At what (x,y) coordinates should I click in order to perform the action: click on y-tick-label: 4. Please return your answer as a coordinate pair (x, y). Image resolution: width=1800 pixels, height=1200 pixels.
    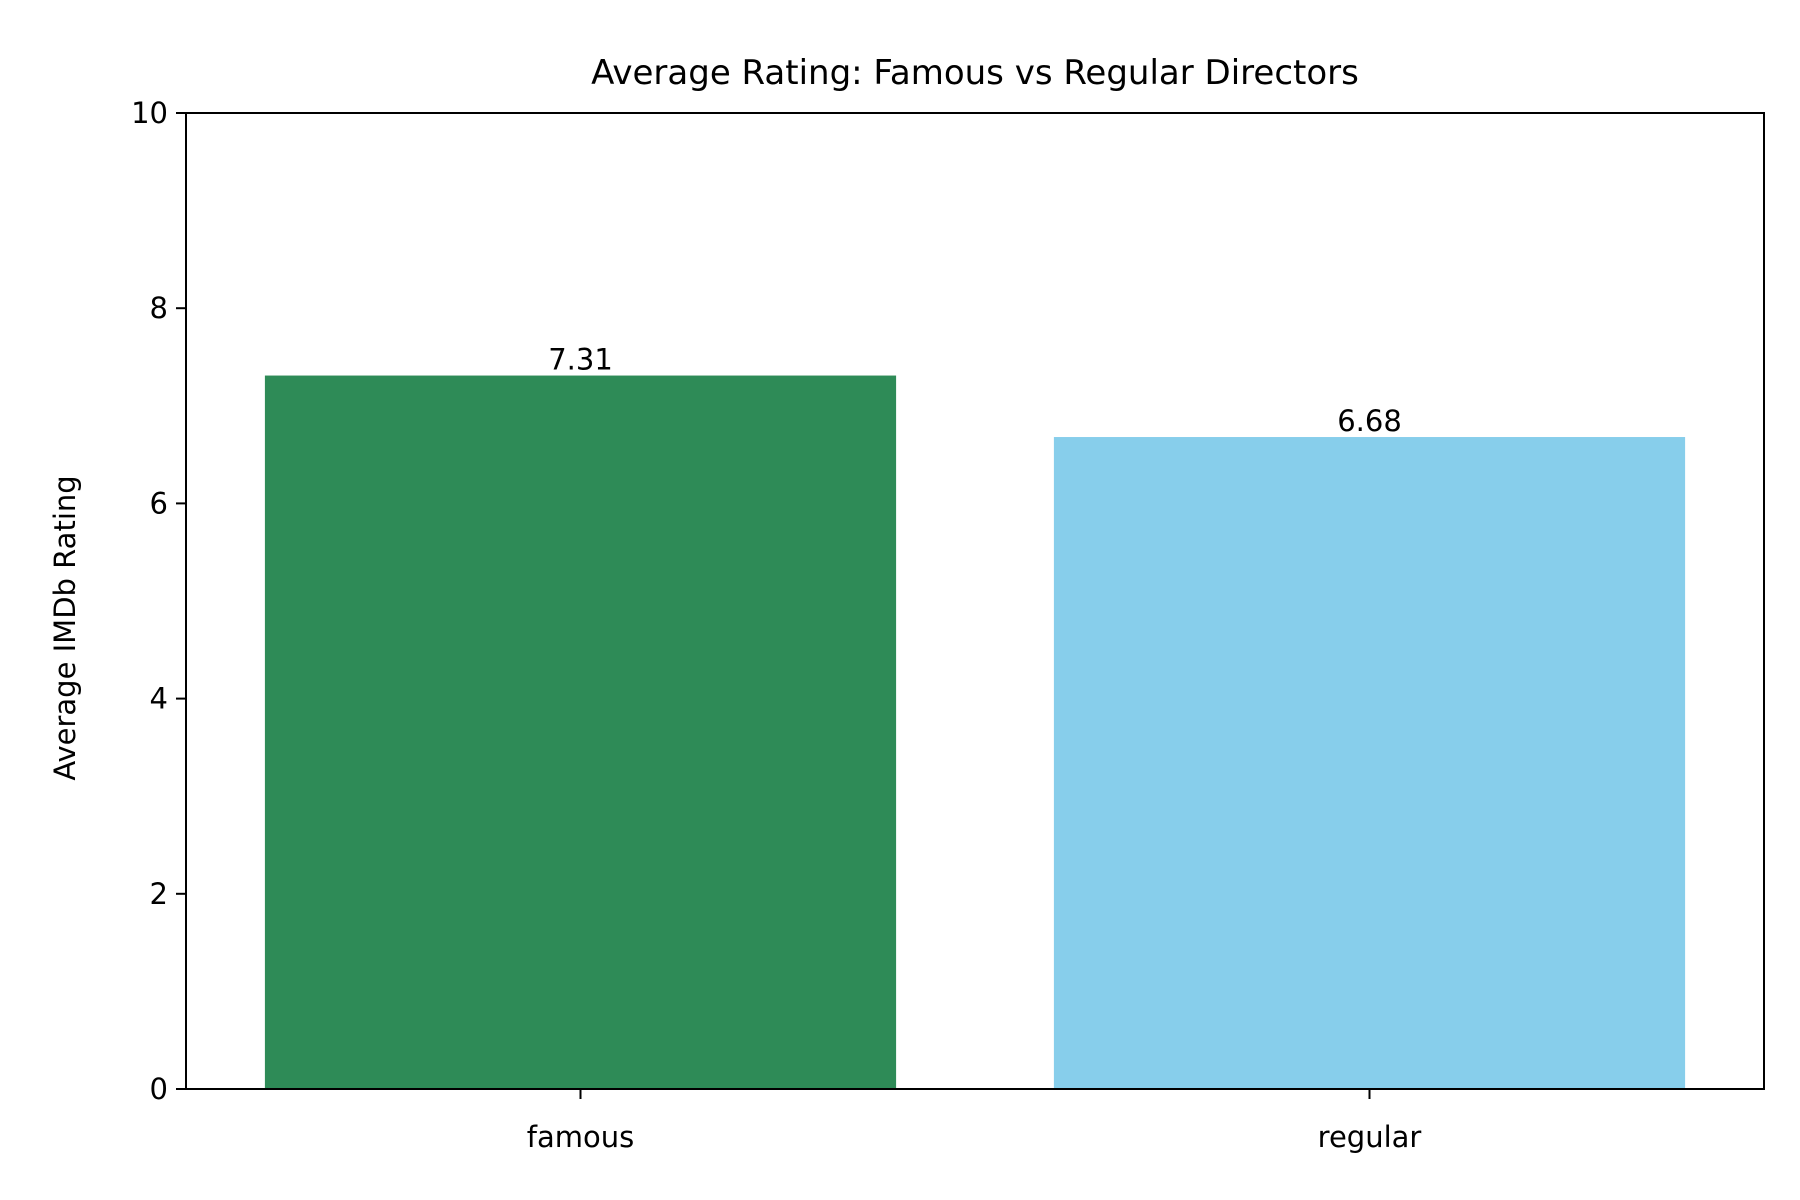
    Looking at the image, I should click on (159, 699).